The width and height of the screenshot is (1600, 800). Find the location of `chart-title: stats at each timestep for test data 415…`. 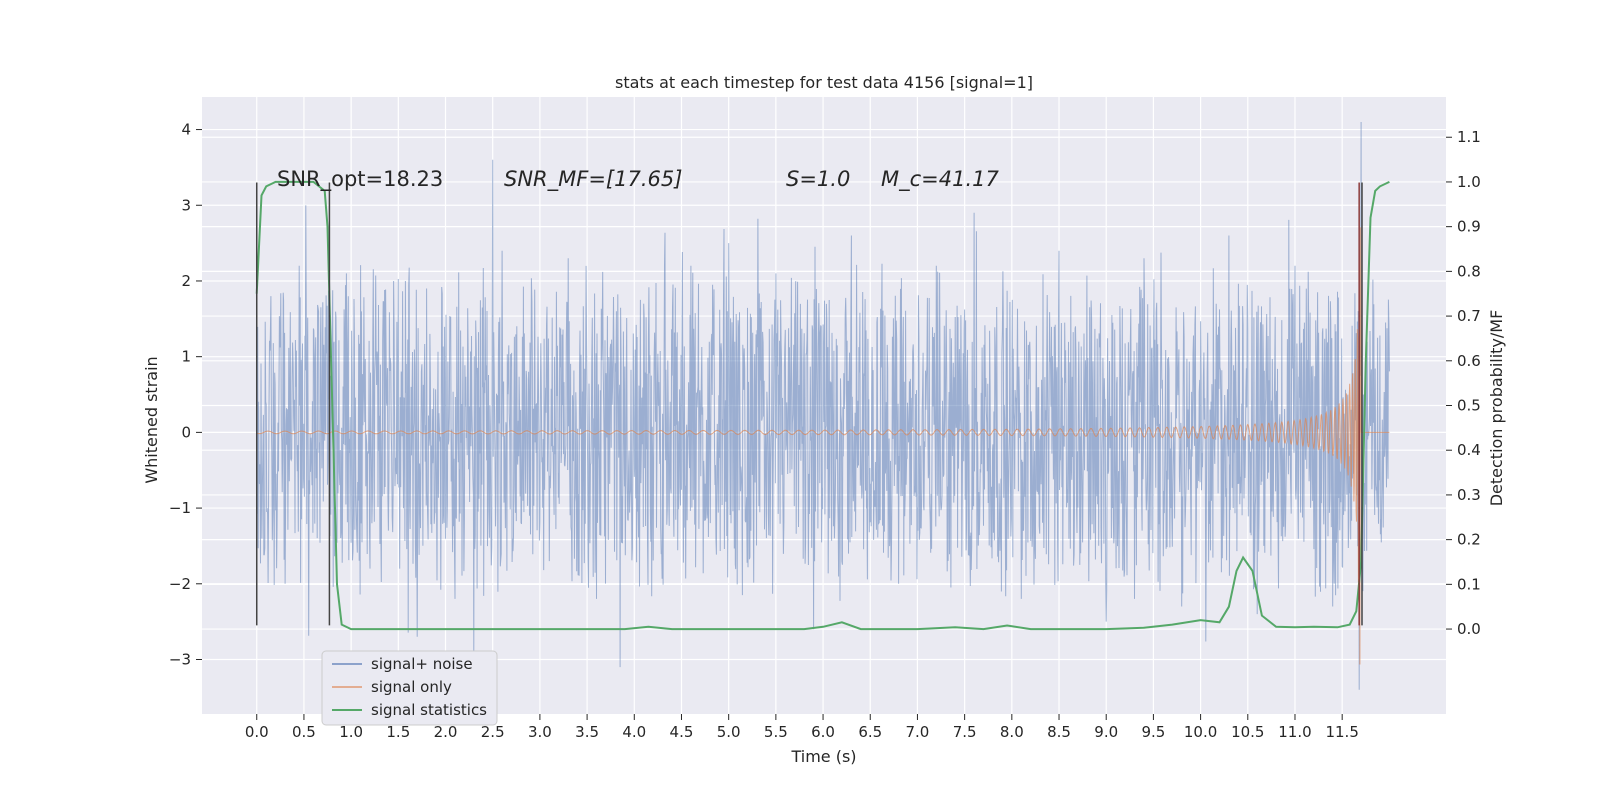

chart-title: stats at each timestep for test data 415… is located at coordinates (824, 82).